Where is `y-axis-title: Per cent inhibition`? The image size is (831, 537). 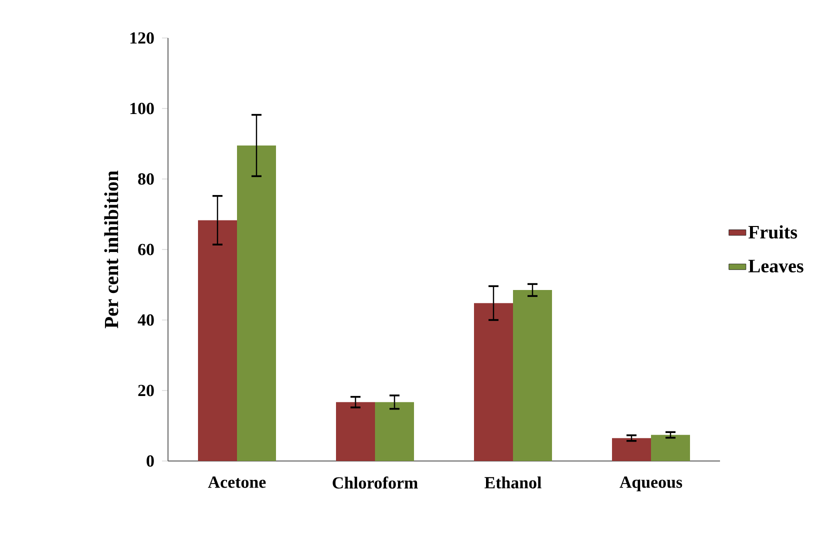 y-axis-title: Per cent inhibition is located at coordinates (111, 249).